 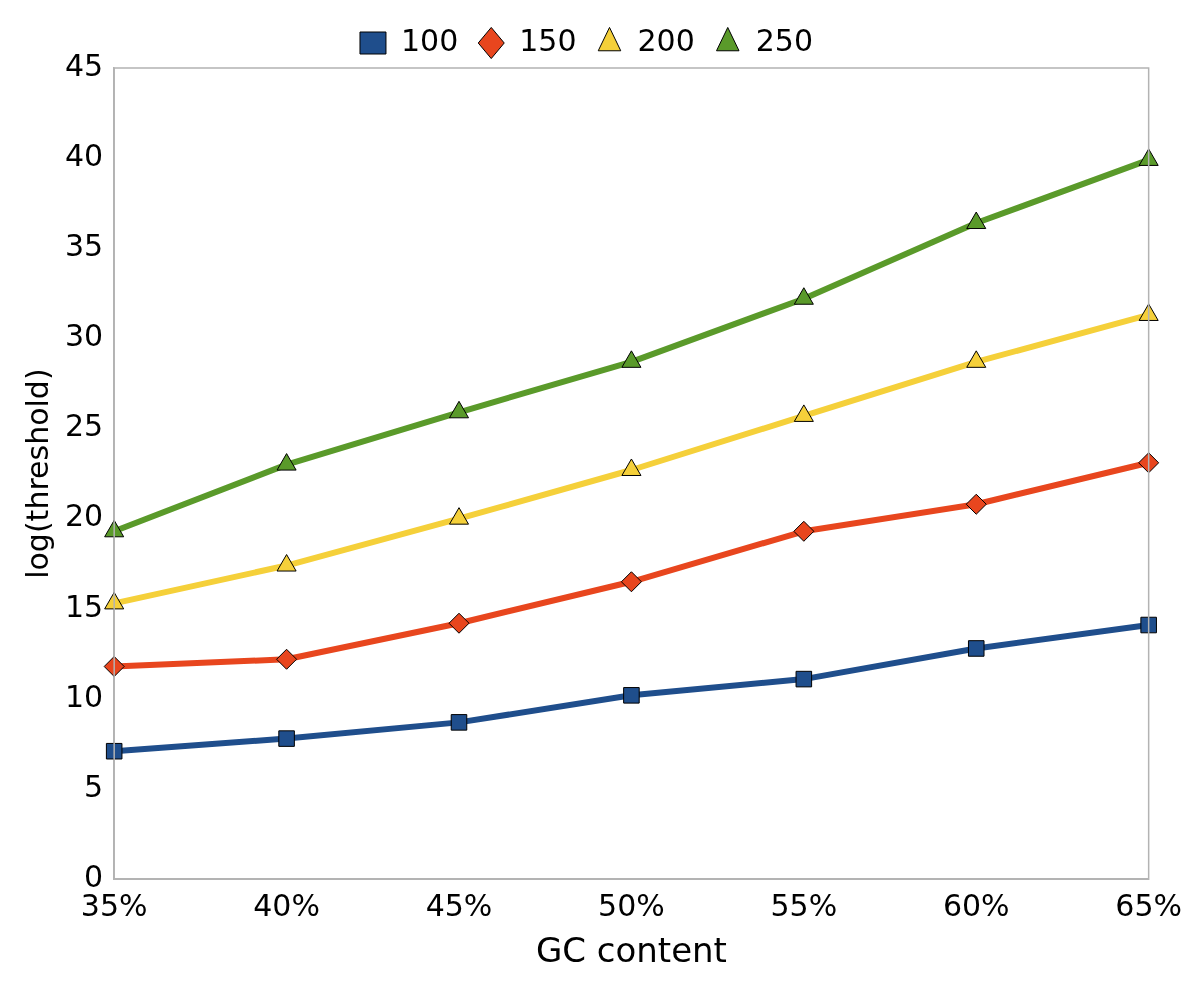 What do you see at coordinates (84, 246) in the screenshot?
I see `y-tick-label: 35` at bounding box center [84, 246].